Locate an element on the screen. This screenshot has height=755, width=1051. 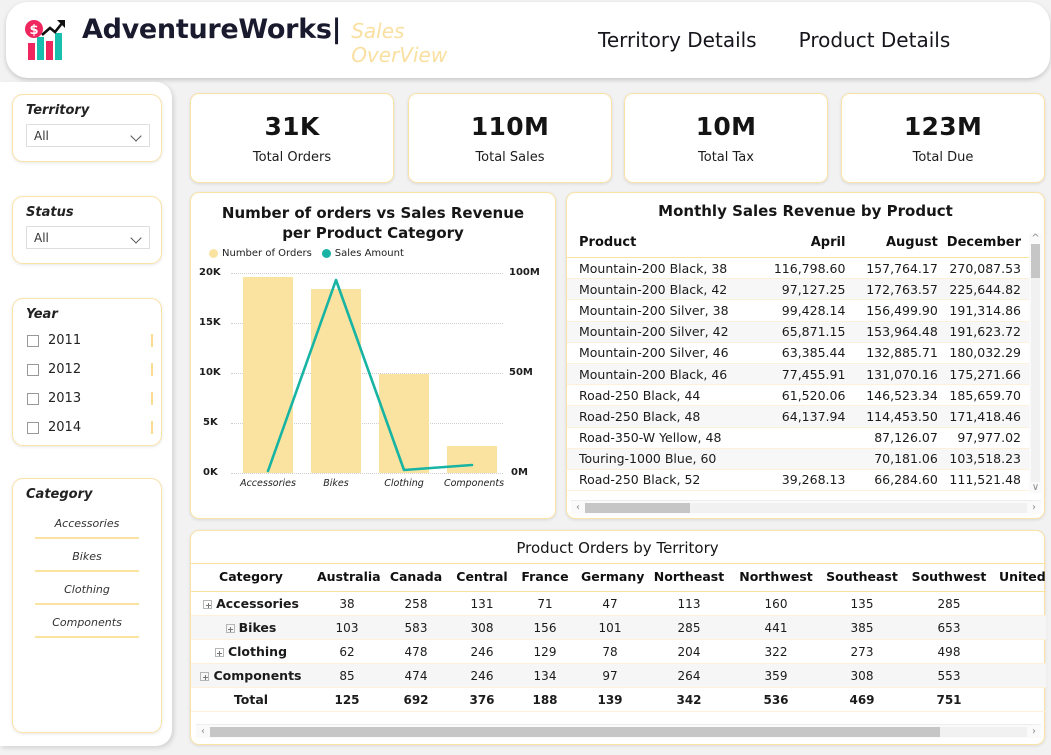
bar-accessories is located at coordinates (268, 374).